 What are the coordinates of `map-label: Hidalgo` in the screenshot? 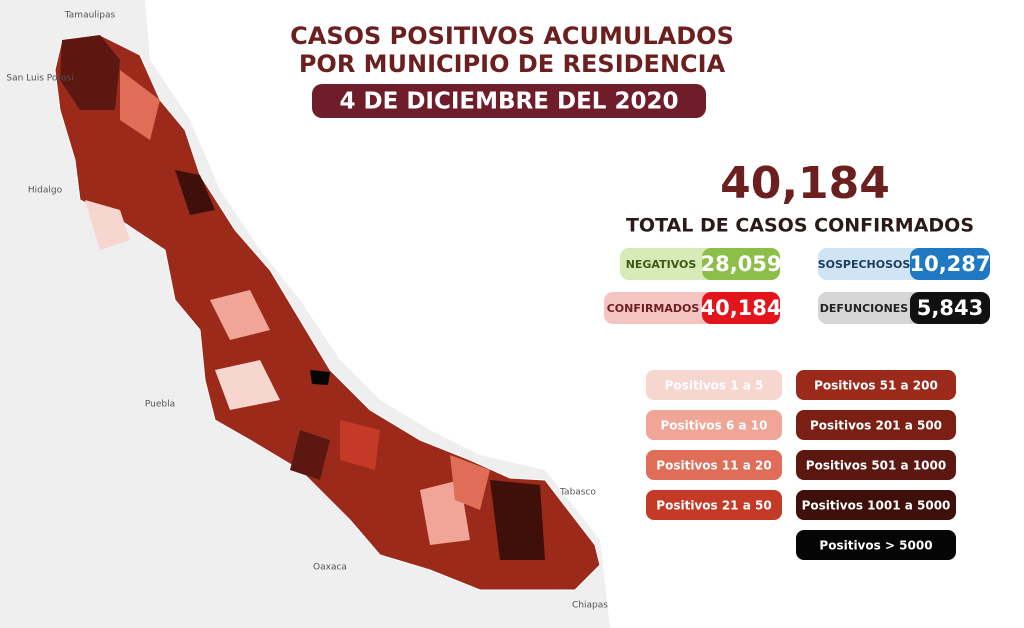 It's located at (45, 191).